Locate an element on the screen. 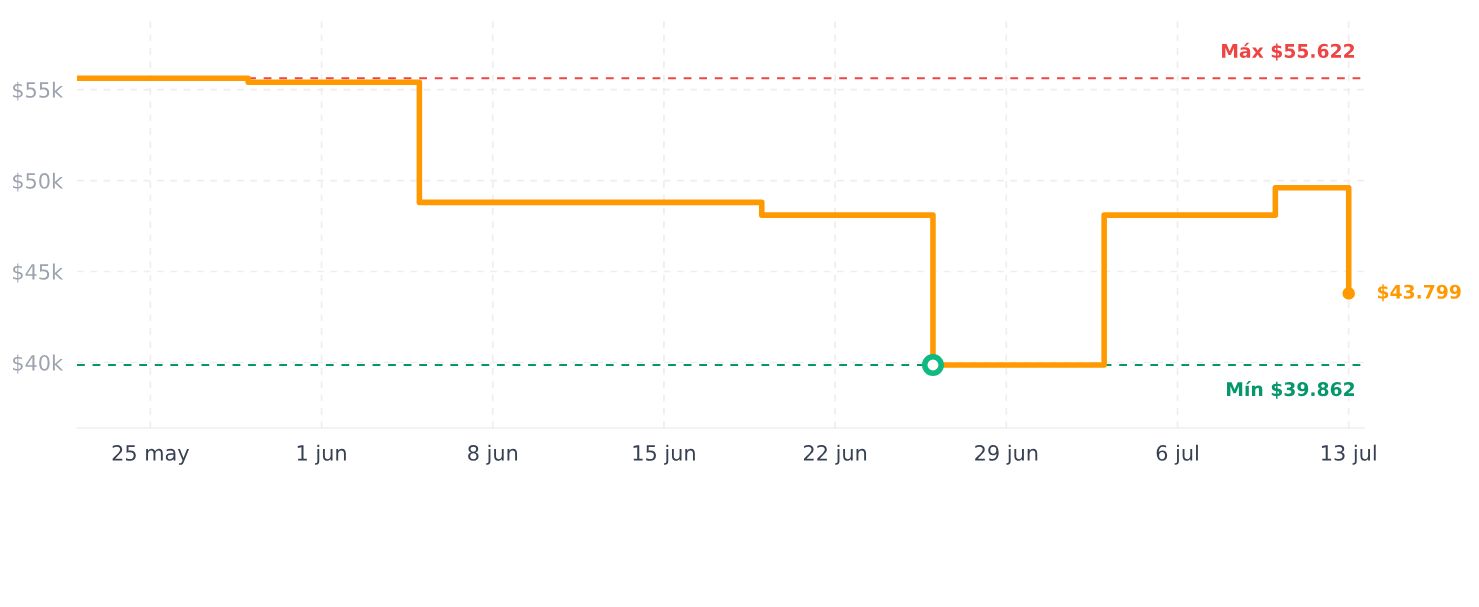 The height and width of the screenshot is (607, 1479). x-tick-label: 29 jun is located at coordinates (1006, 454).